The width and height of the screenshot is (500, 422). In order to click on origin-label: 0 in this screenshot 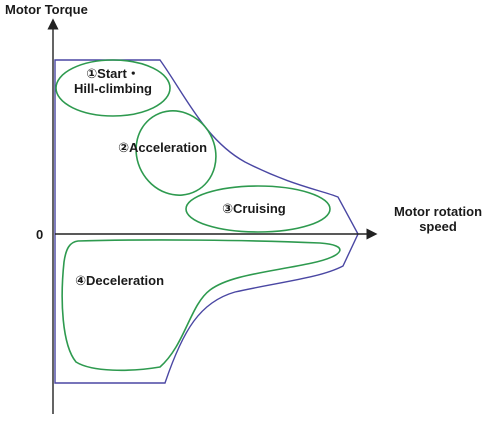, I will do `click(40, 234)`.